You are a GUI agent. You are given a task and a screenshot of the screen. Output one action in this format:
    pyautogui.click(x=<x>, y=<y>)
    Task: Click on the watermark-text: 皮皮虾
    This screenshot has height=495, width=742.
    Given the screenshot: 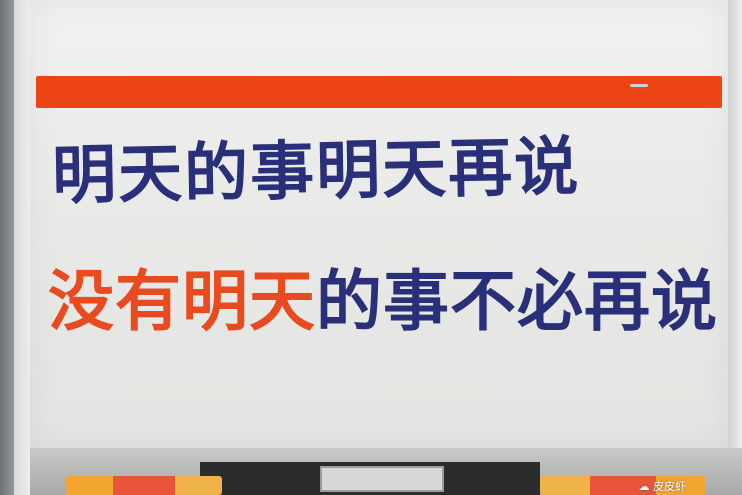 What is the action you would take?
    pyautogui.click(x=669, y=486)
    